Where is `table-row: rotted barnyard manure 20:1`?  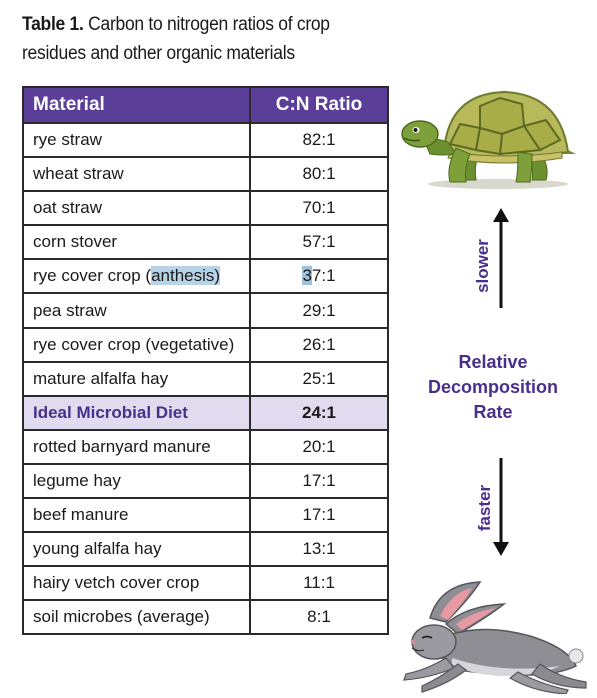 table-row: rotted barnyard manure 20:1 is located at coordinates (205, 446).